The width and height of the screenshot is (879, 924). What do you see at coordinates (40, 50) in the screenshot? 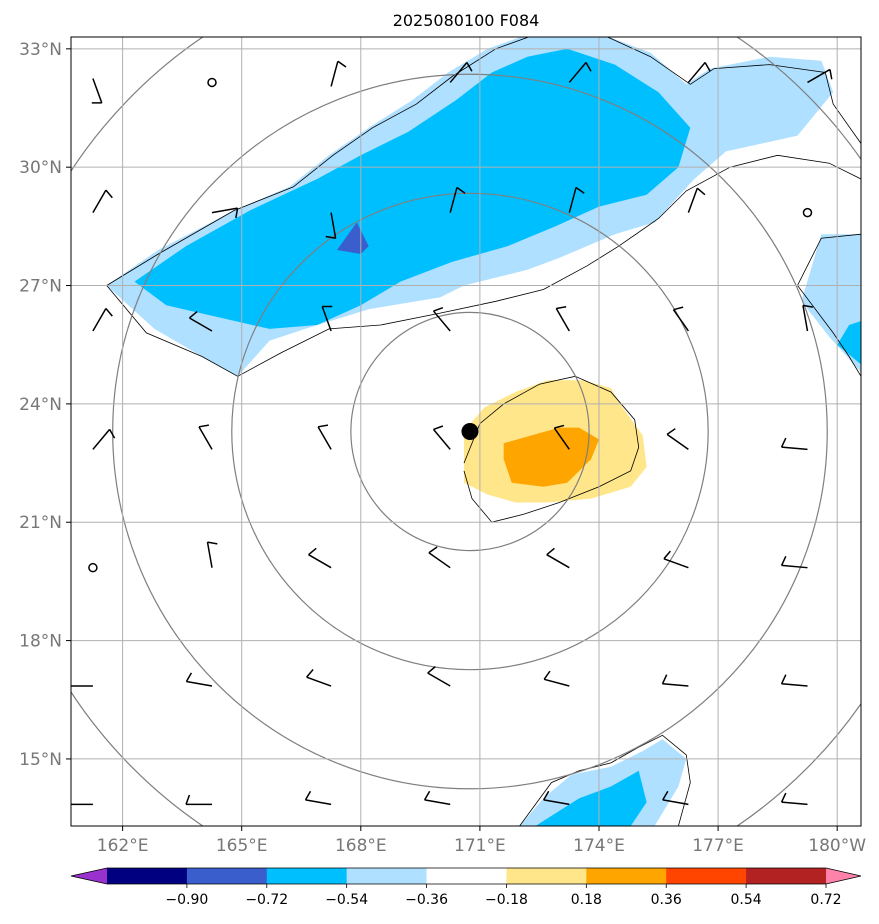
I see `y-tick-label: 33°N` at bounding box center [40, 50].